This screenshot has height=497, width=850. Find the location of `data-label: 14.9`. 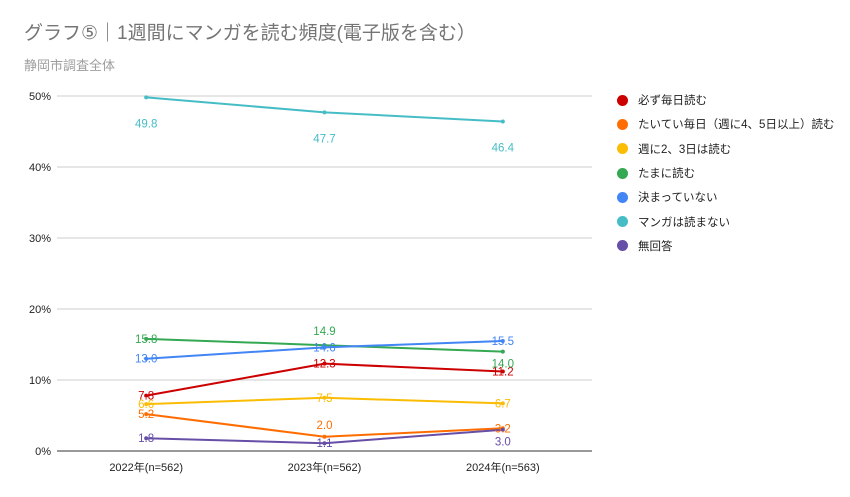

data-label: 14.9 is located at coordinates (324, 332).